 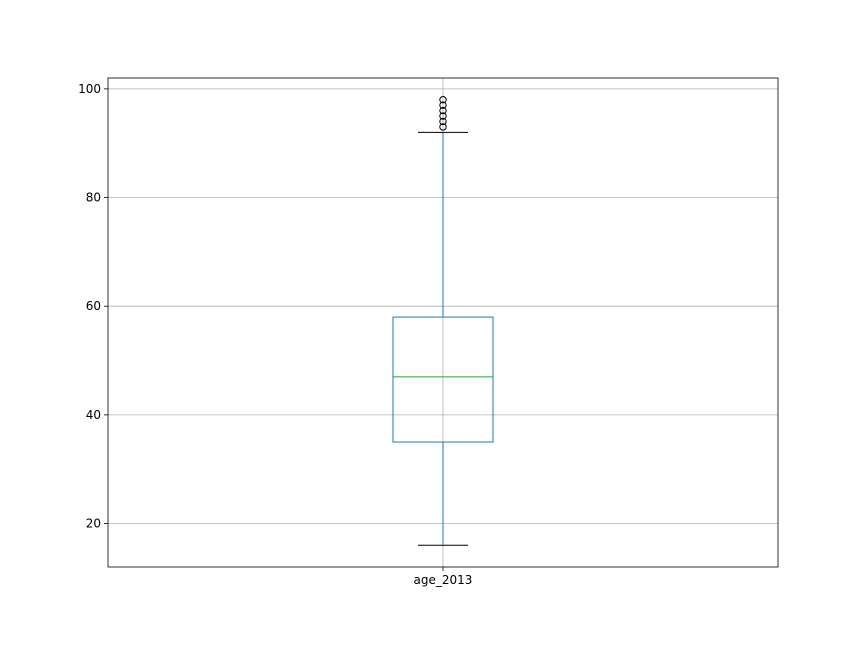 I want to click on y-tick-label: 60, so click(x=93, y=306).